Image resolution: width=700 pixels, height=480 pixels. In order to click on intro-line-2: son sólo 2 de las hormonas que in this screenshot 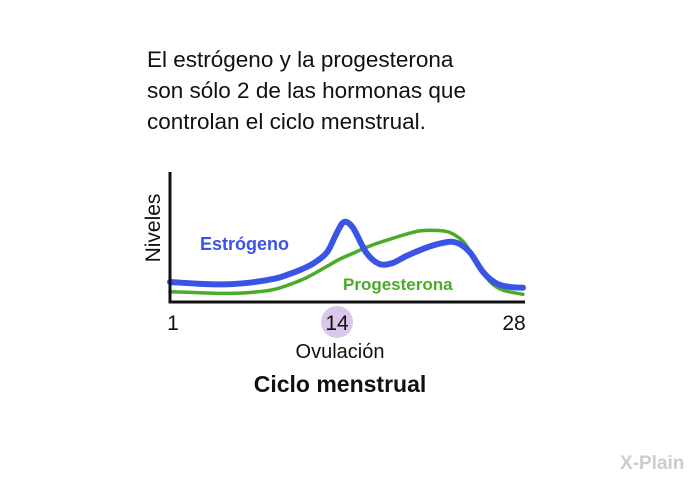, I will do `click(306, 90)`.